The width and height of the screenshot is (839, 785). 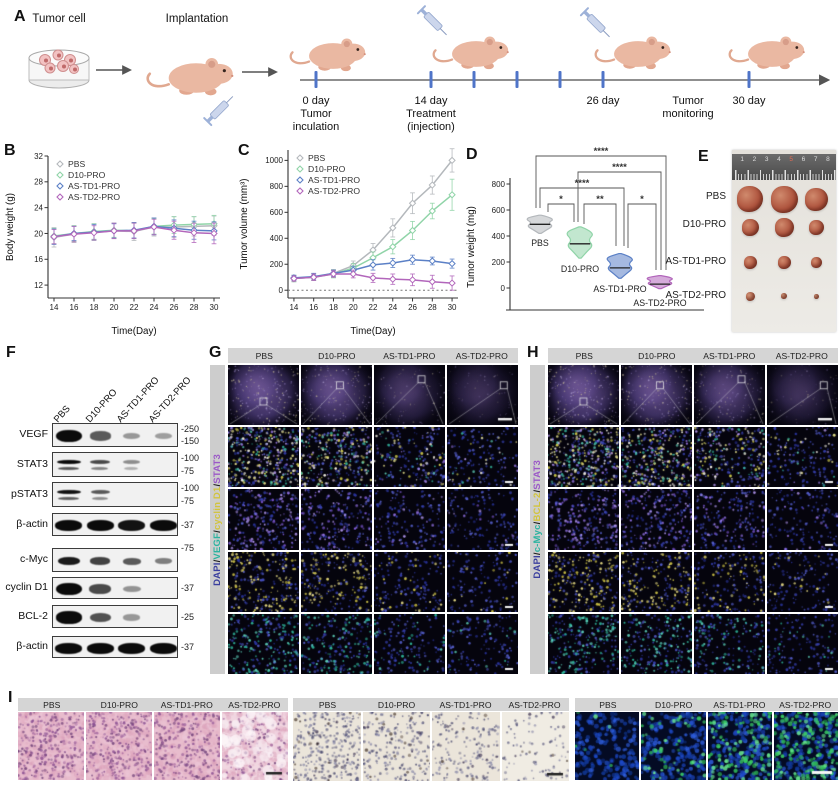 I want to click on panel-letter-e: E, so click(x=703, y=156).